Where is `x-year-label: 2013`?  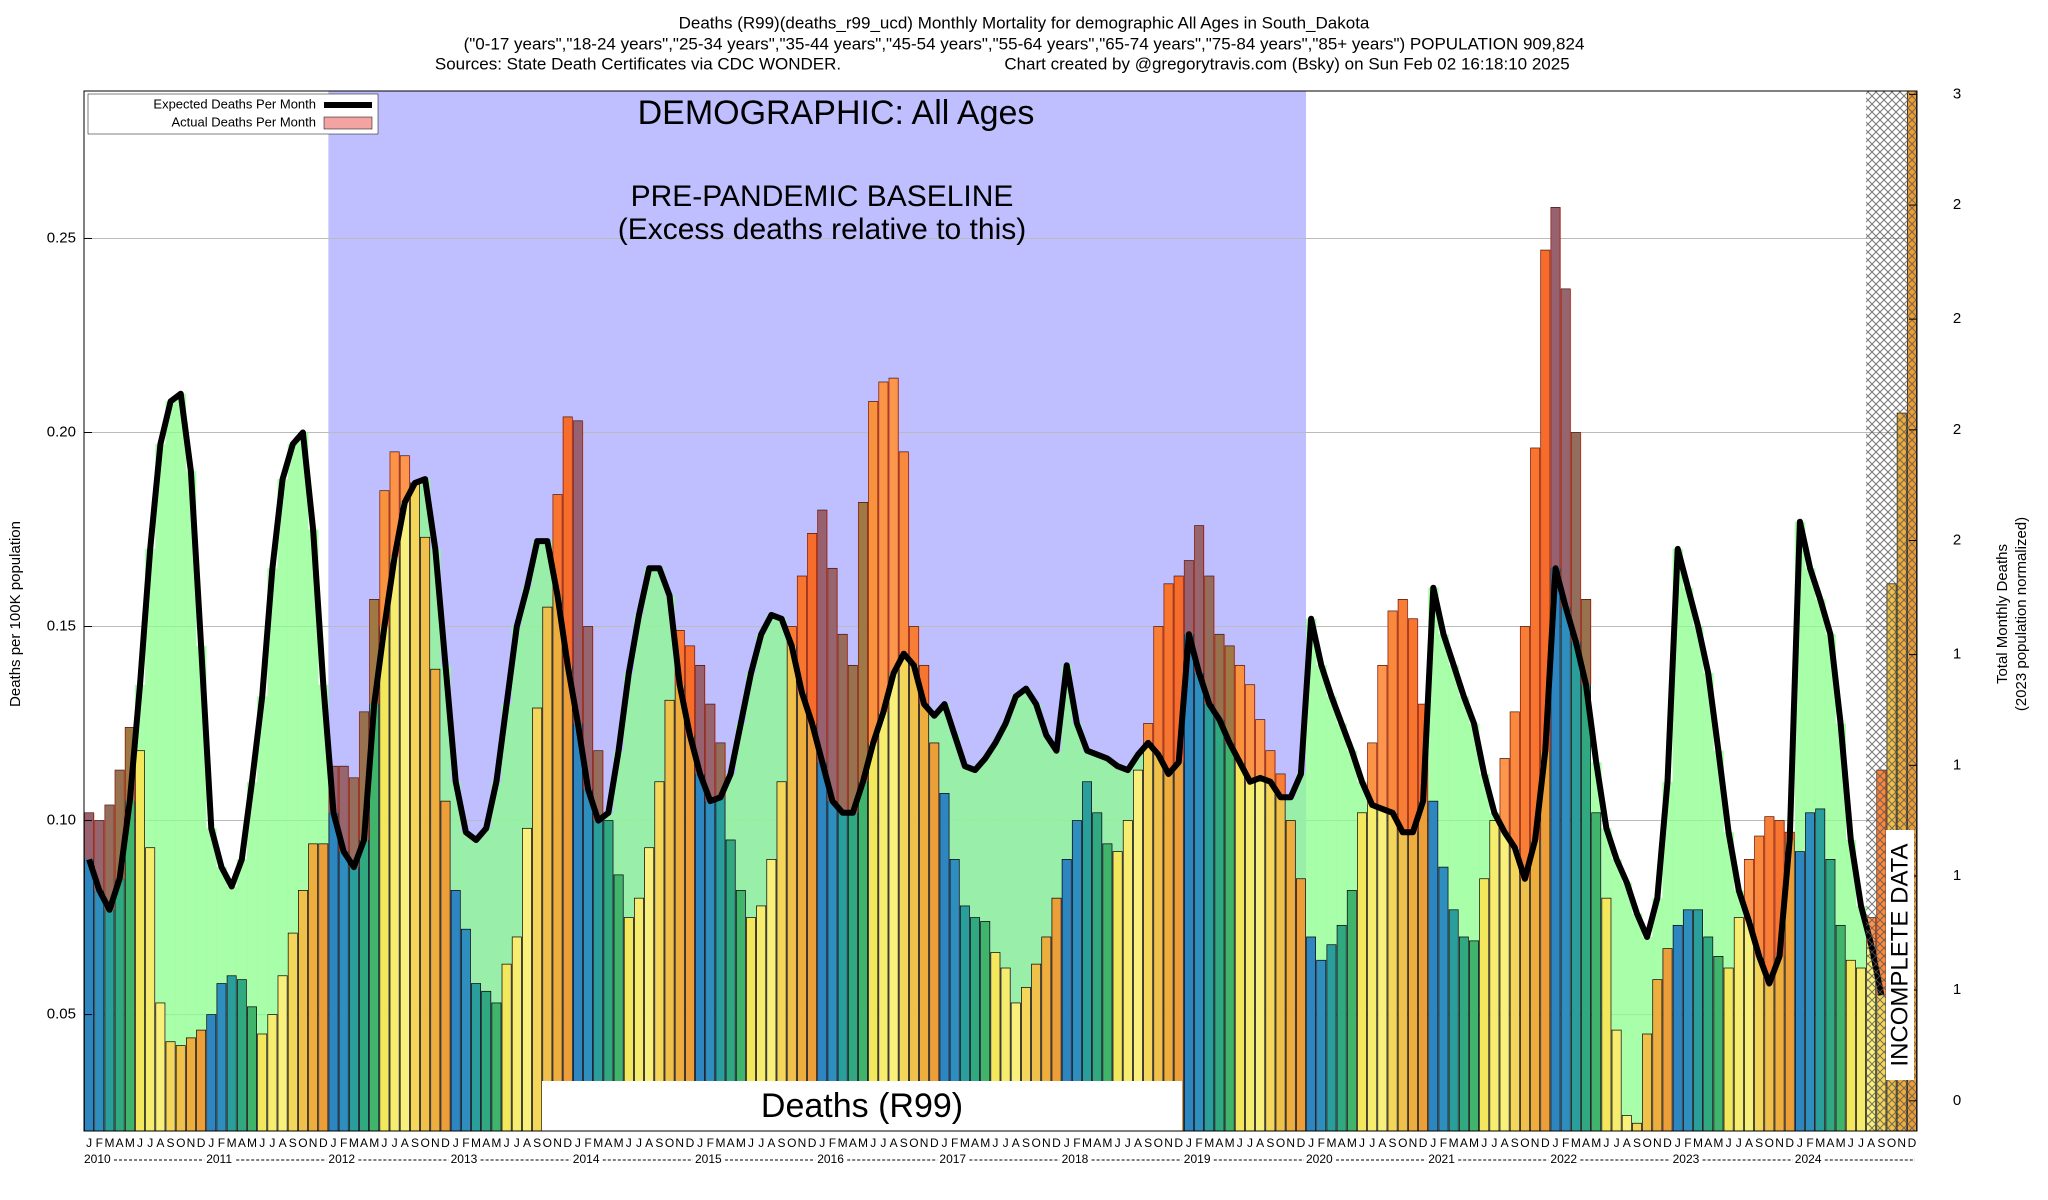
x-year-label: 2013 is located at coordinates (464, 1159).